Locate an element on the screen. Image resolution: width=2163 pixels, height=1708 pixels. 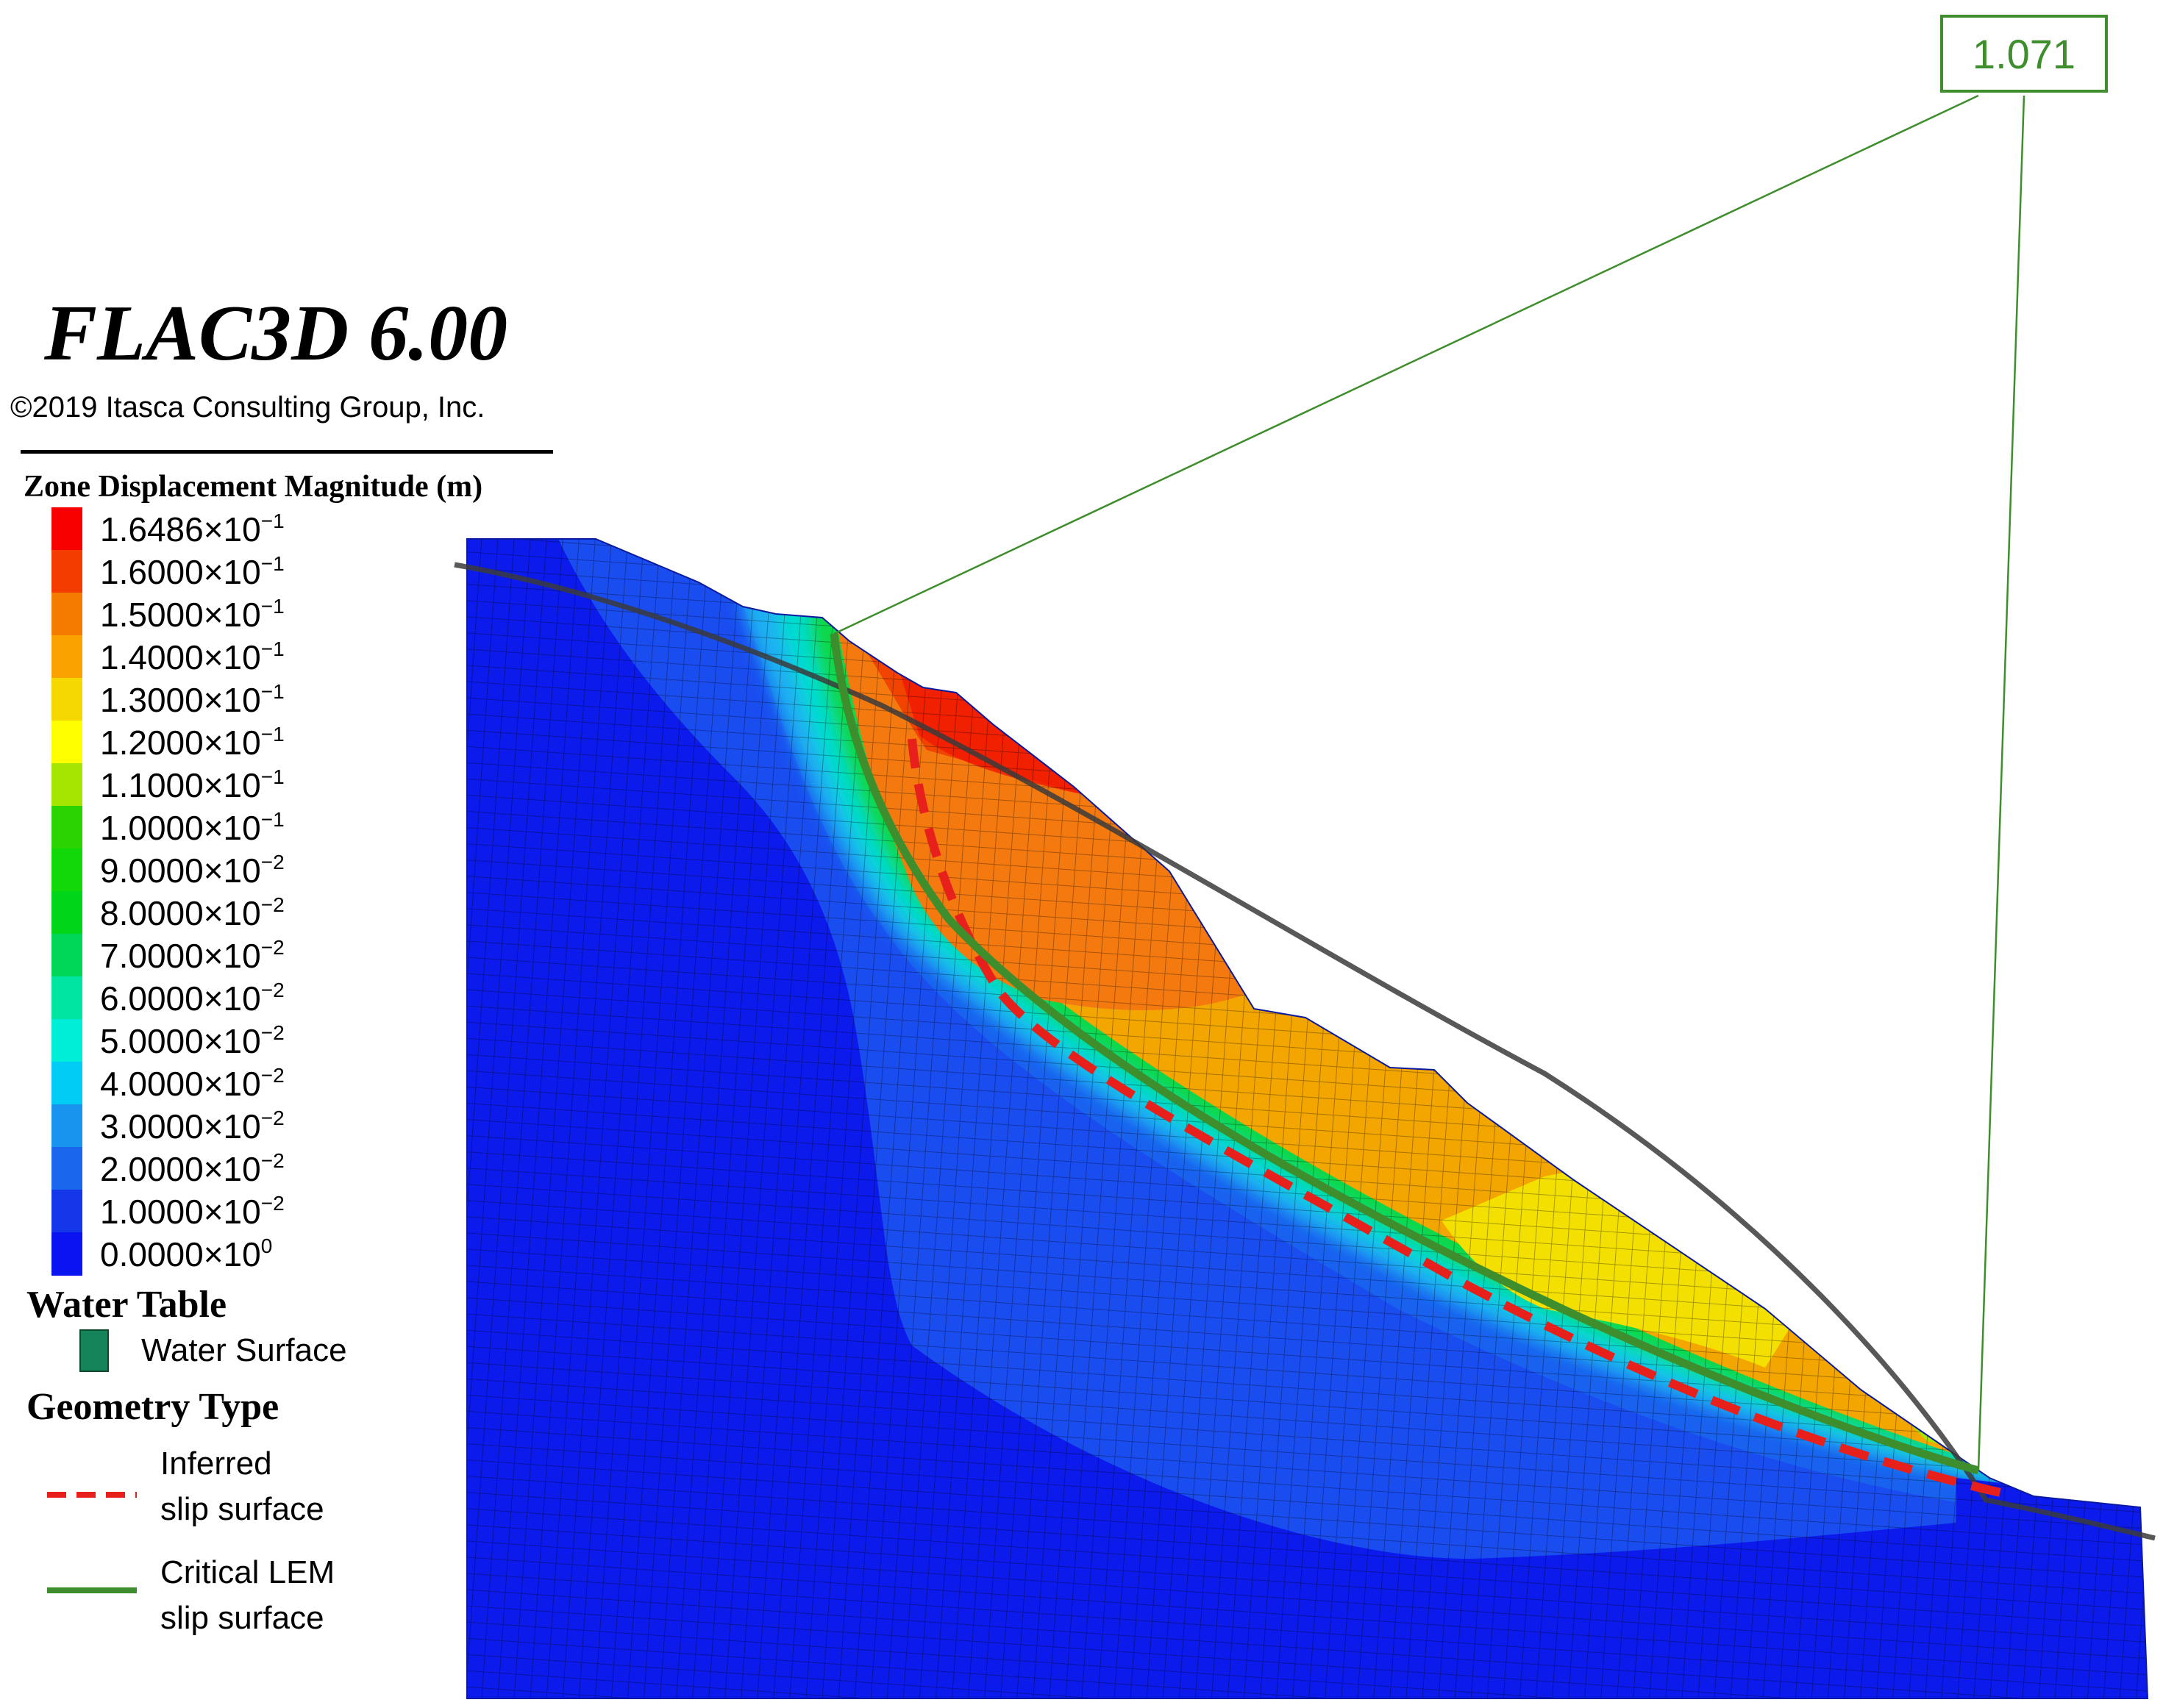
legend-tick-value: 1.3000×10 is located at coordinates (180, 700).